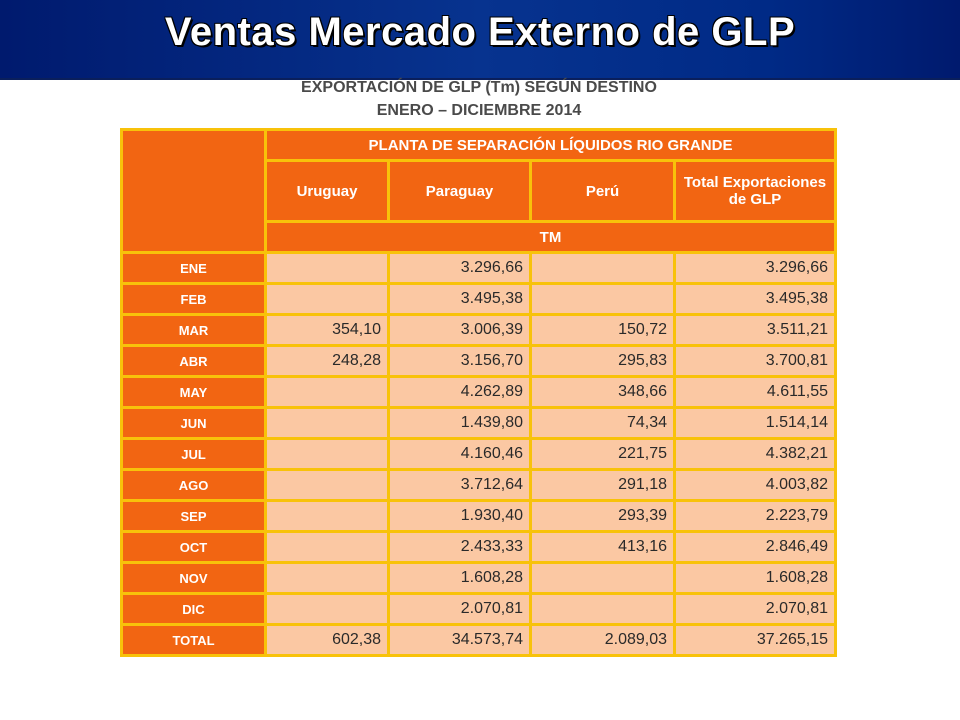  What do you see at coordinates (193, 609) in the screenshot?
I see `month-label: DIC` at bounding box center [193, 609].